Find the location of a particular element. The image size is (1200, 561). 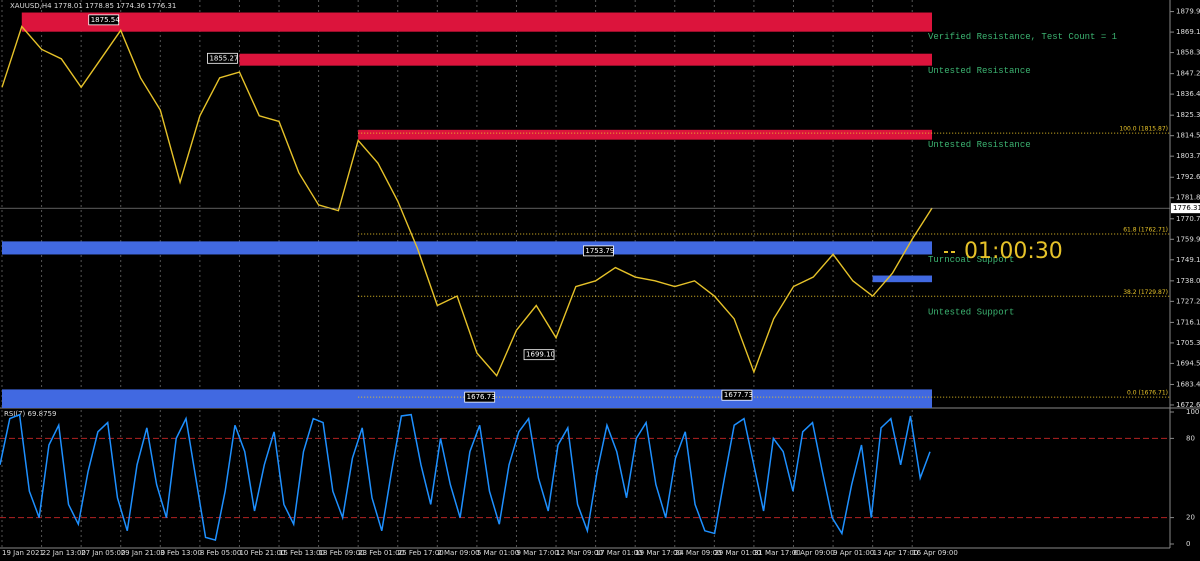

y-tick-label: 1847.20 is located at coordinates (1188, 74).